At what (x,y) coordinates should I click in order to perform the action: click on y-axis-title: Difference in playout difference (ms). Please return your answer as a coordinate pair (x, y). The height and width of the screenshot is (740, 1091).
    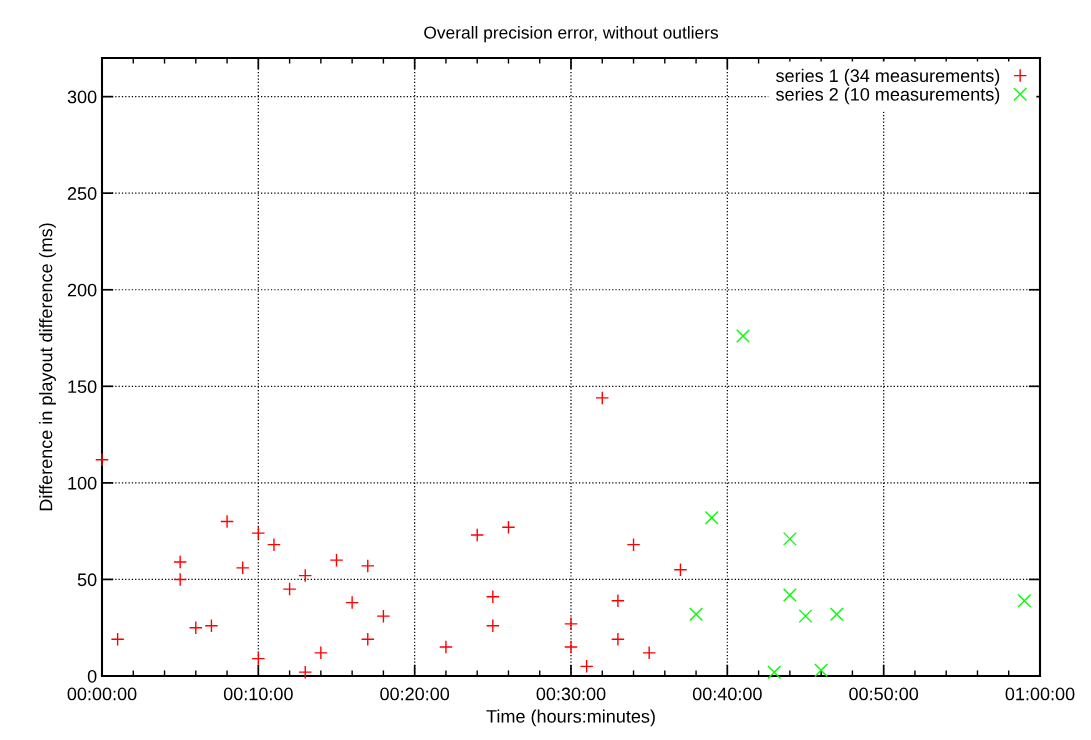
    Looking at the image, I should click on (47, 367).